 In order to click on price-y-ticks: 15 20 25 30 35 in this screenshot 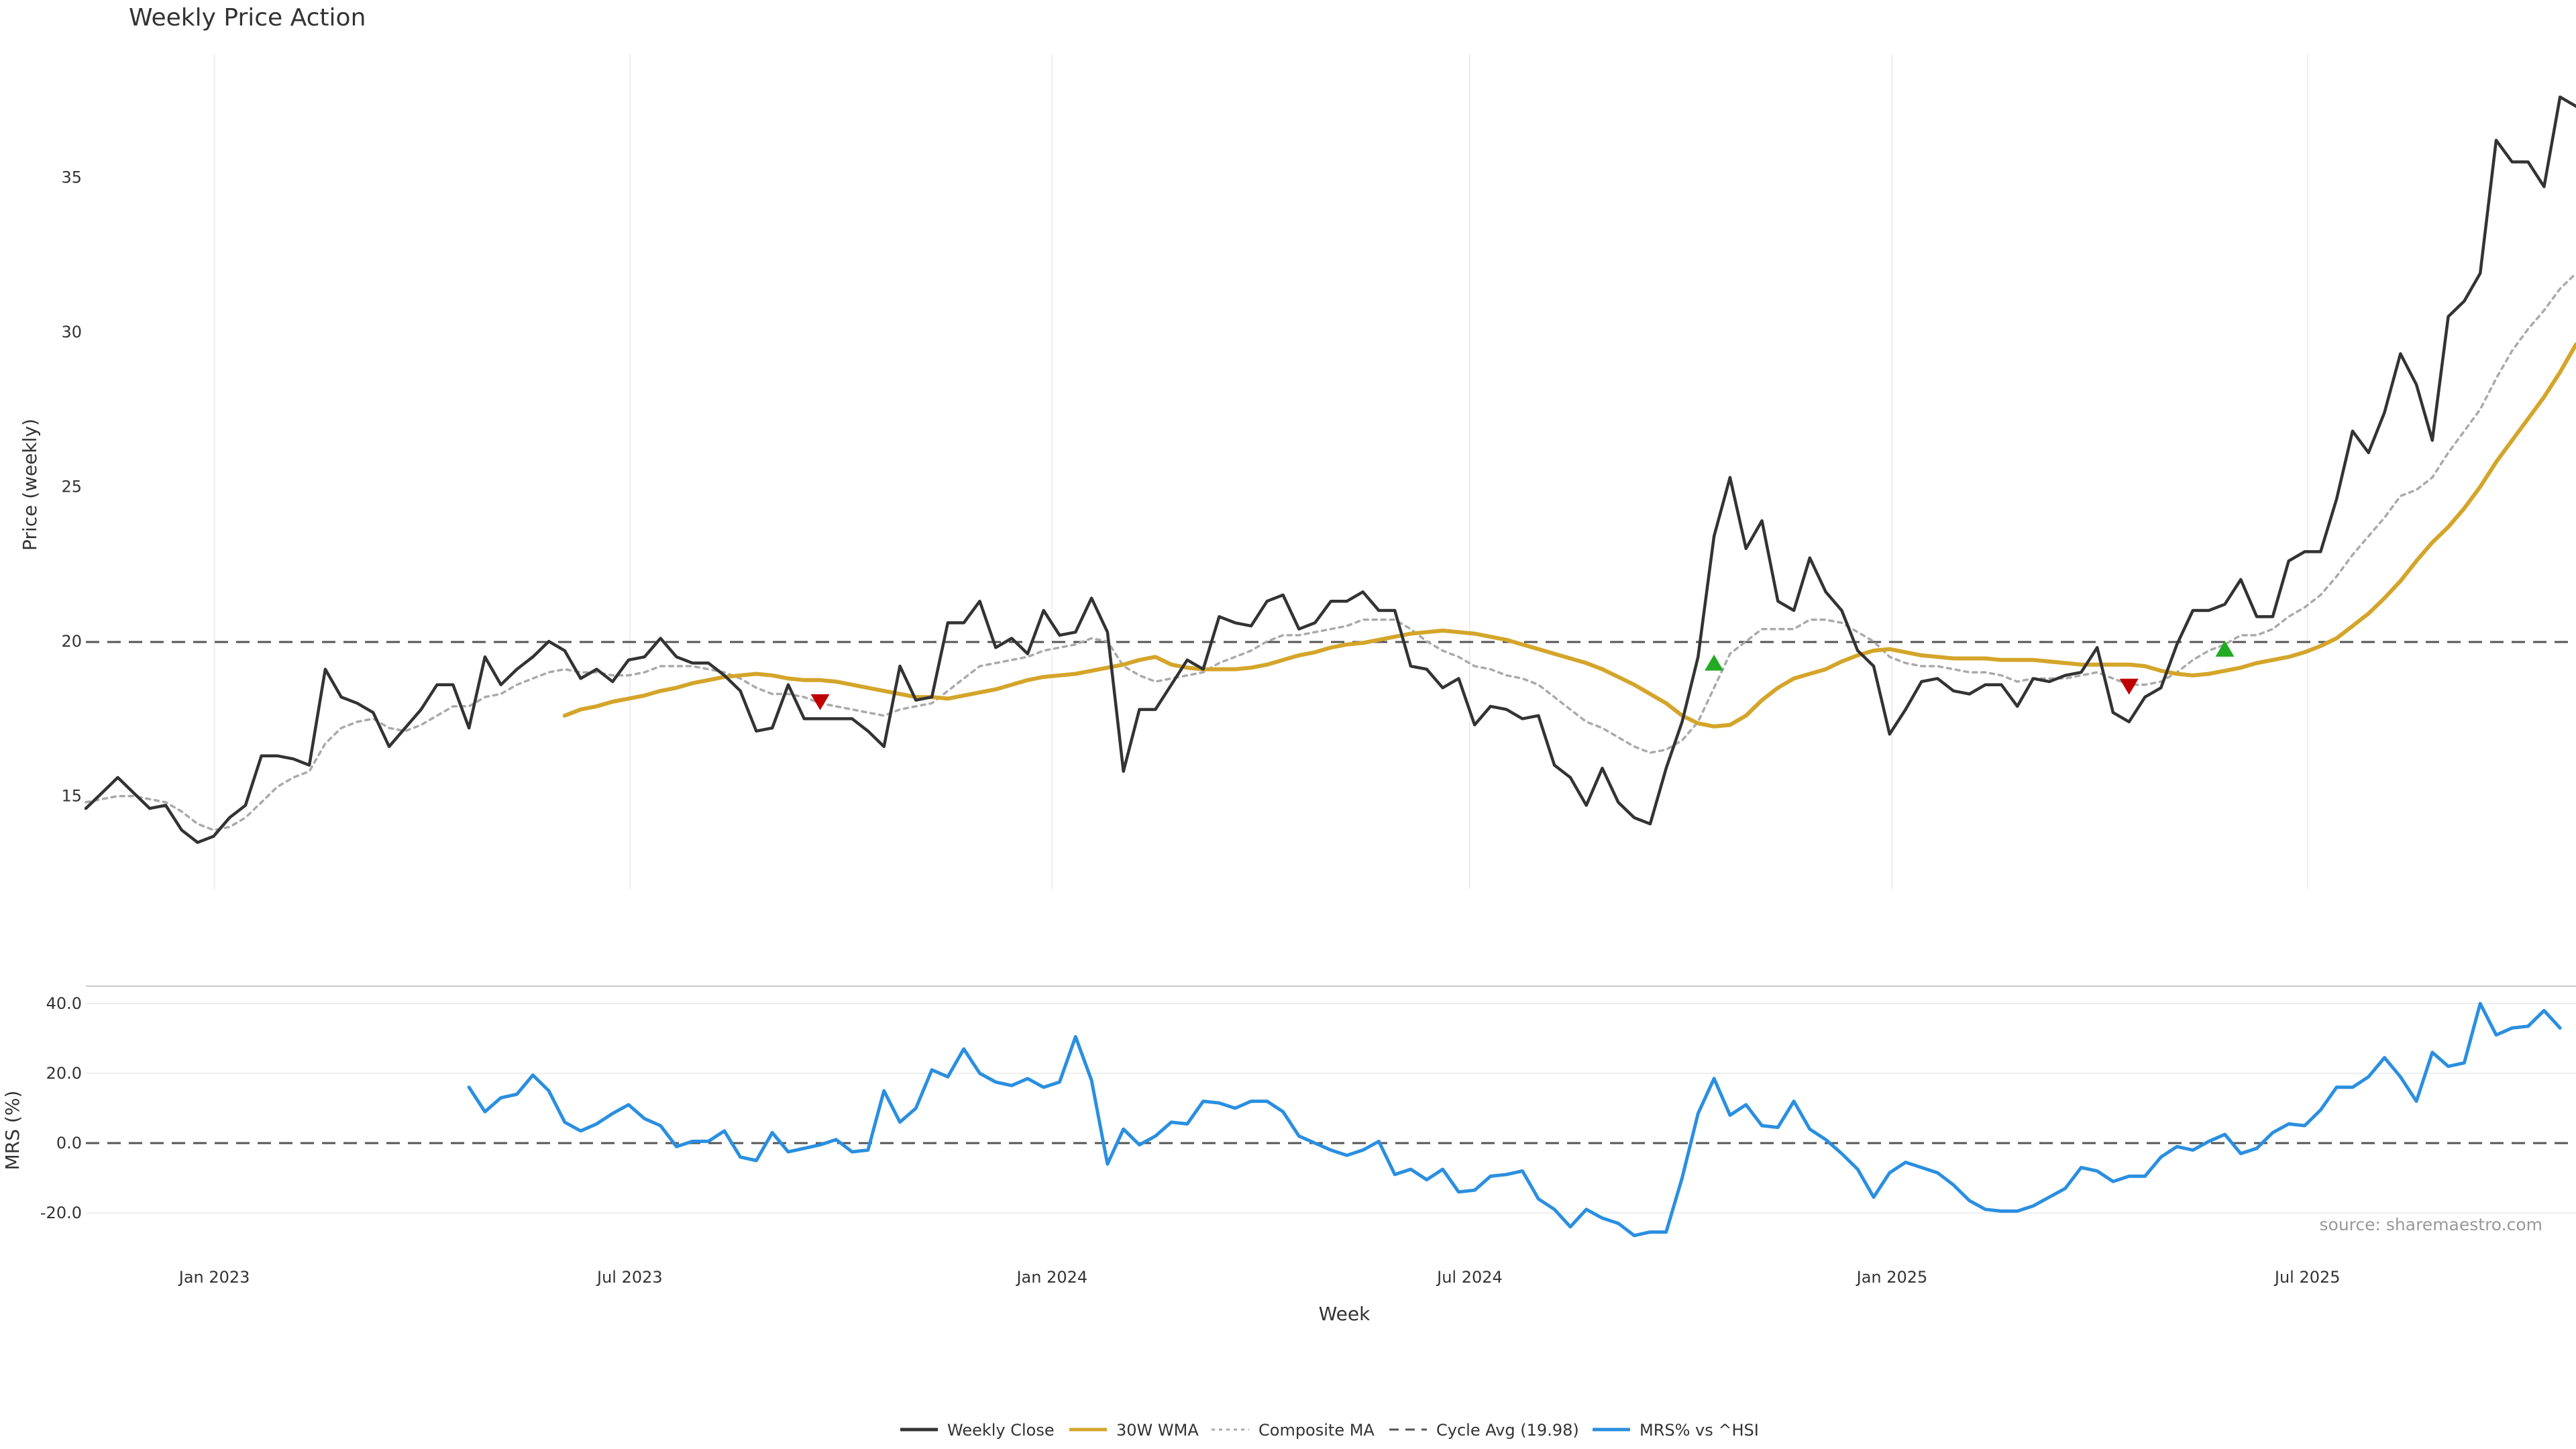, I will do `click(71, 486)`.